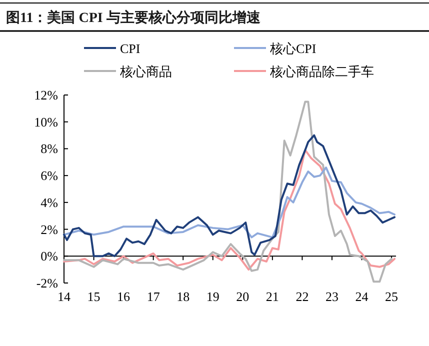  What do you see at coordinates (272, 296) in the screenshot?
I see `x-tick-label: 21` at bounding box center [272, 296].